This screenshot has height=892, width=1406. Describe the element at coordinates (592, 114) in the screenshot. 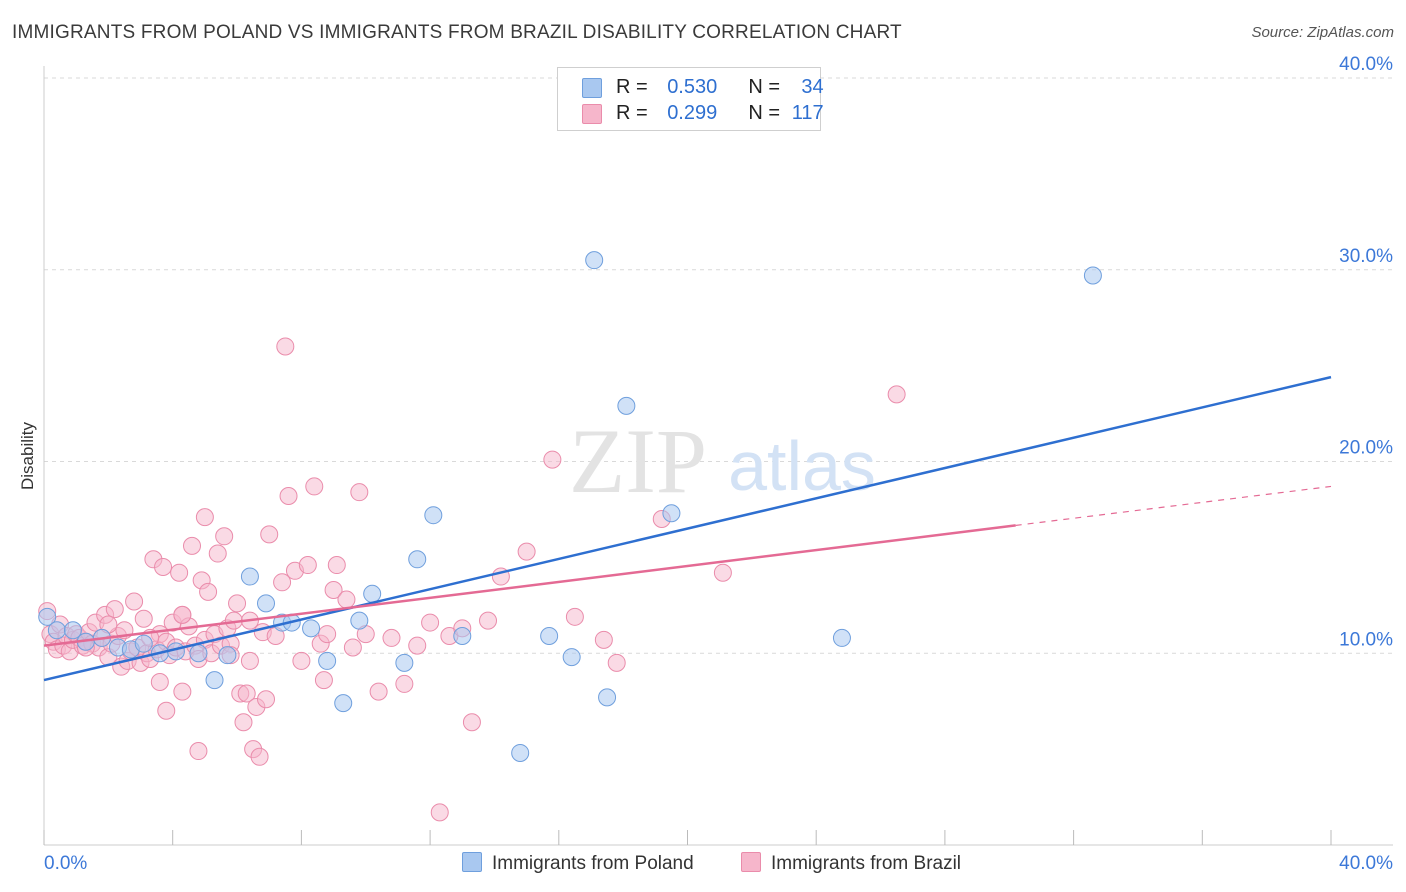

I see `brazil-swatch` at that location.